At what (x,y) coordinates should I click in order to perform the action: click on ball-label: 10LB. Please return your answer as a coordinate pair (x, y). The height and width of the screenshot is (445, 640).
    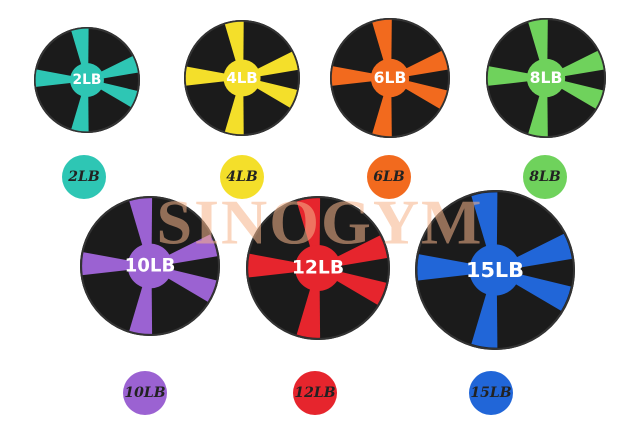
    Looking at the image, I should click on (150, 266).